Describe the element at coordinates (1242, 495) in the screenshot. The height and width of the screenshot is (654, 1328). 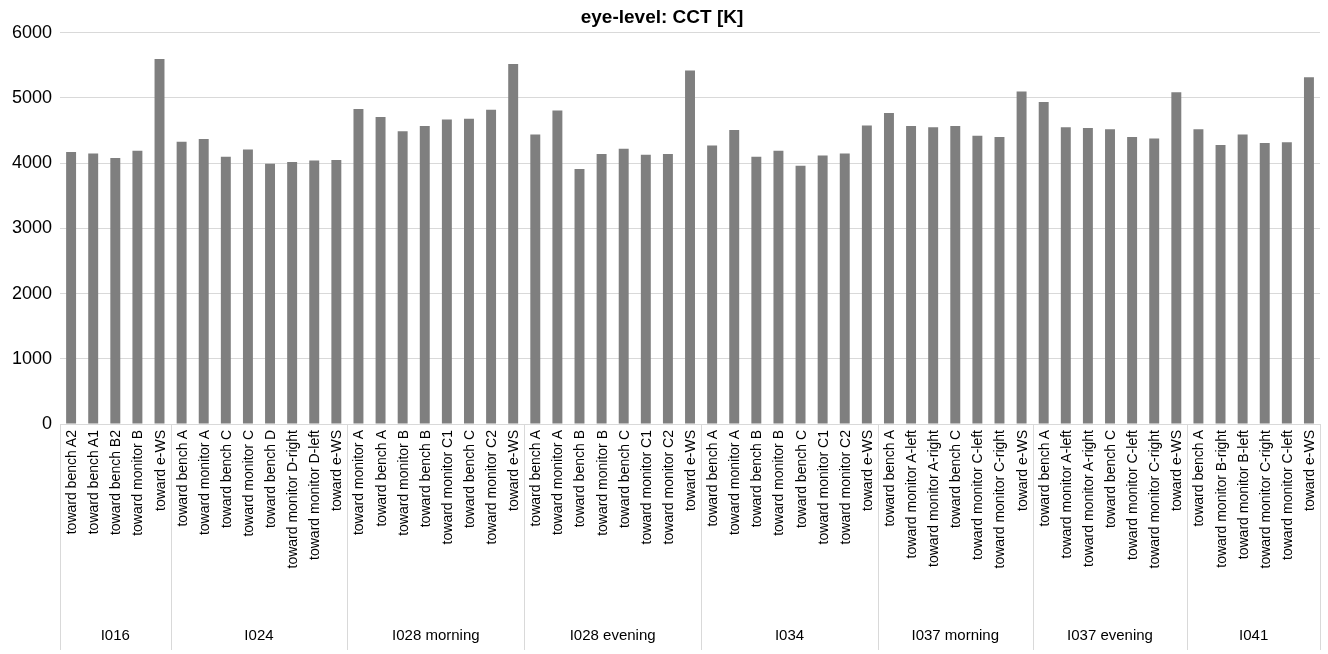
I see `x-tick-label: toward monitor B-left` at that location.